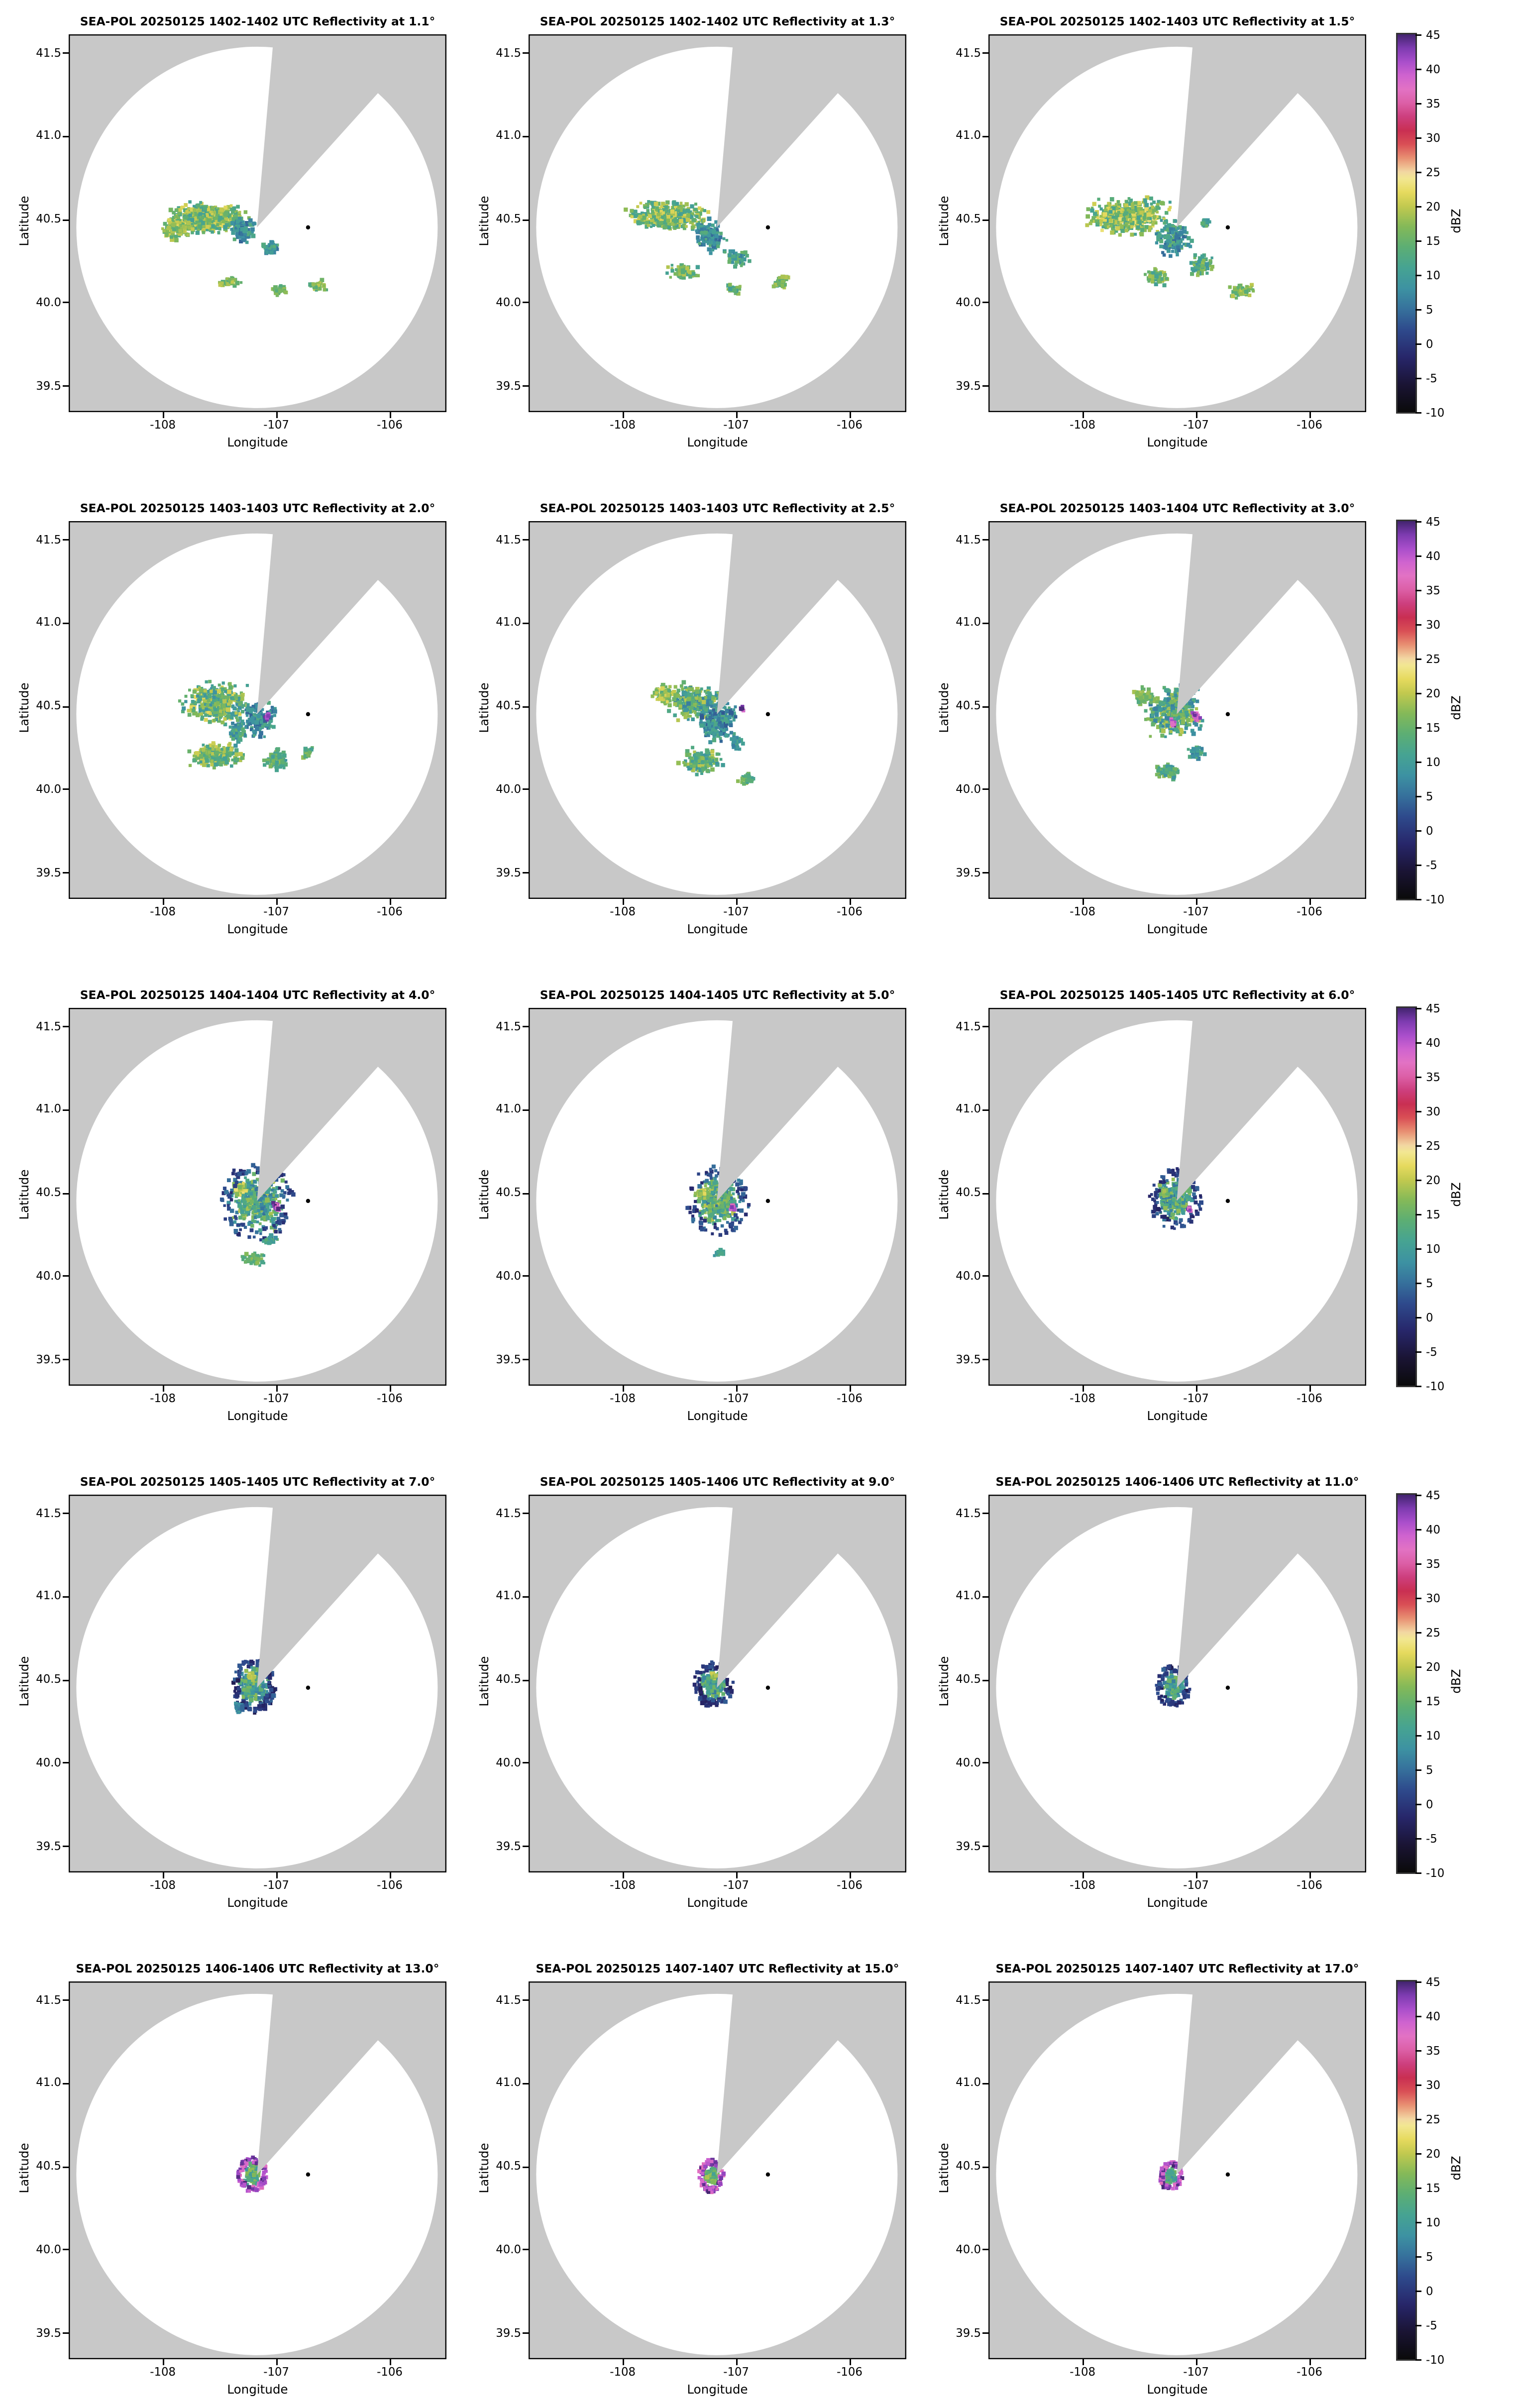 Image resolution: width=1517 pixels, height=2408 pixels. I want to click on colorbar-tick-label: 25, so click(1433, 172).